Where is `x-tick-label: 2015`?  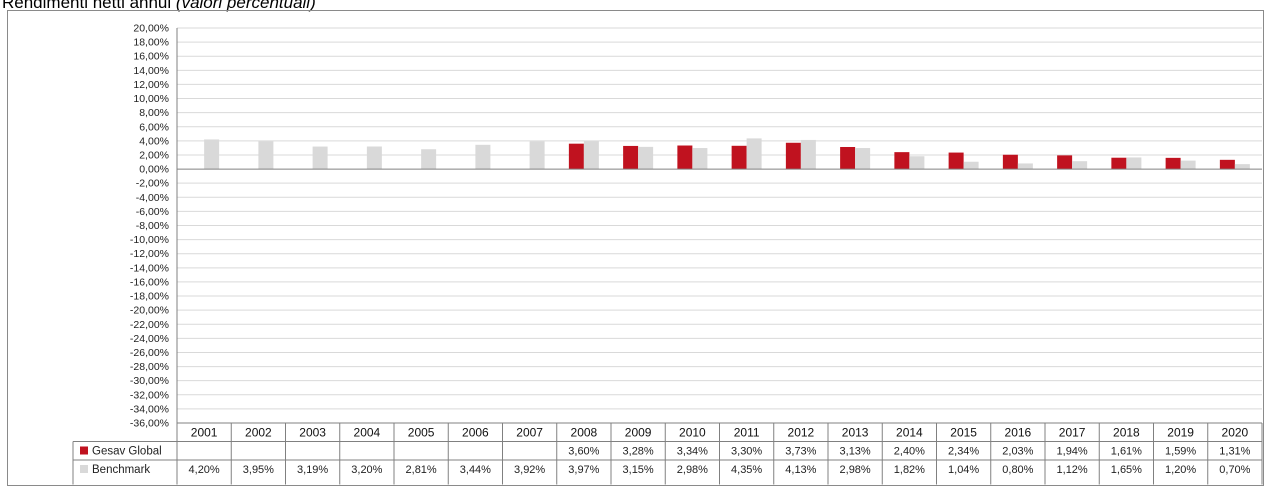 x-tick-label: 2015 is located at coordinates (963, 433).